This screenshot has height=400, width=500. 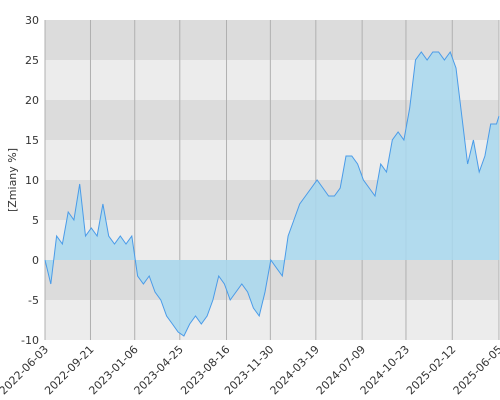 What do you see at coordinates (475, 370) in the screenshot?
I see `x-tick-label: 2025-06-05` at bounding box center [475, 370].